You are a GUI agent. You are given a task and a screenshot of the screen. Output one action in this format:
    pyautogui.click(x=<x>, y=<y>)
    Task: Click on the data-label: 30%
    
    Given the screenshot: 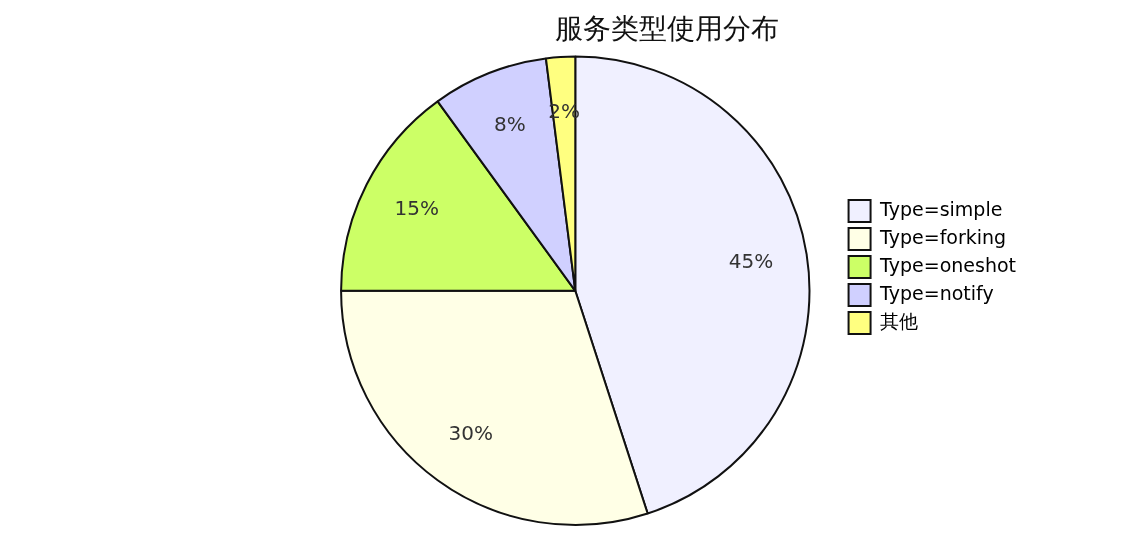 What is the action you would take?
    pyautogui.click(x=470, y=433)
    